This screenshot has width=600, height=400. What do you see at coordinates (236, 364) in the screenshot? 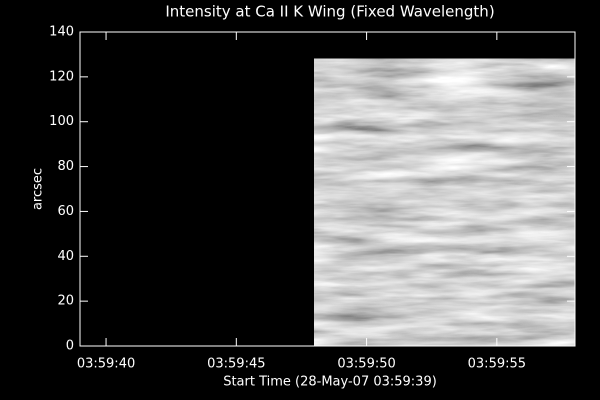
I see `x-tick-label: 03:59:45` at bounding box center [236, 364].